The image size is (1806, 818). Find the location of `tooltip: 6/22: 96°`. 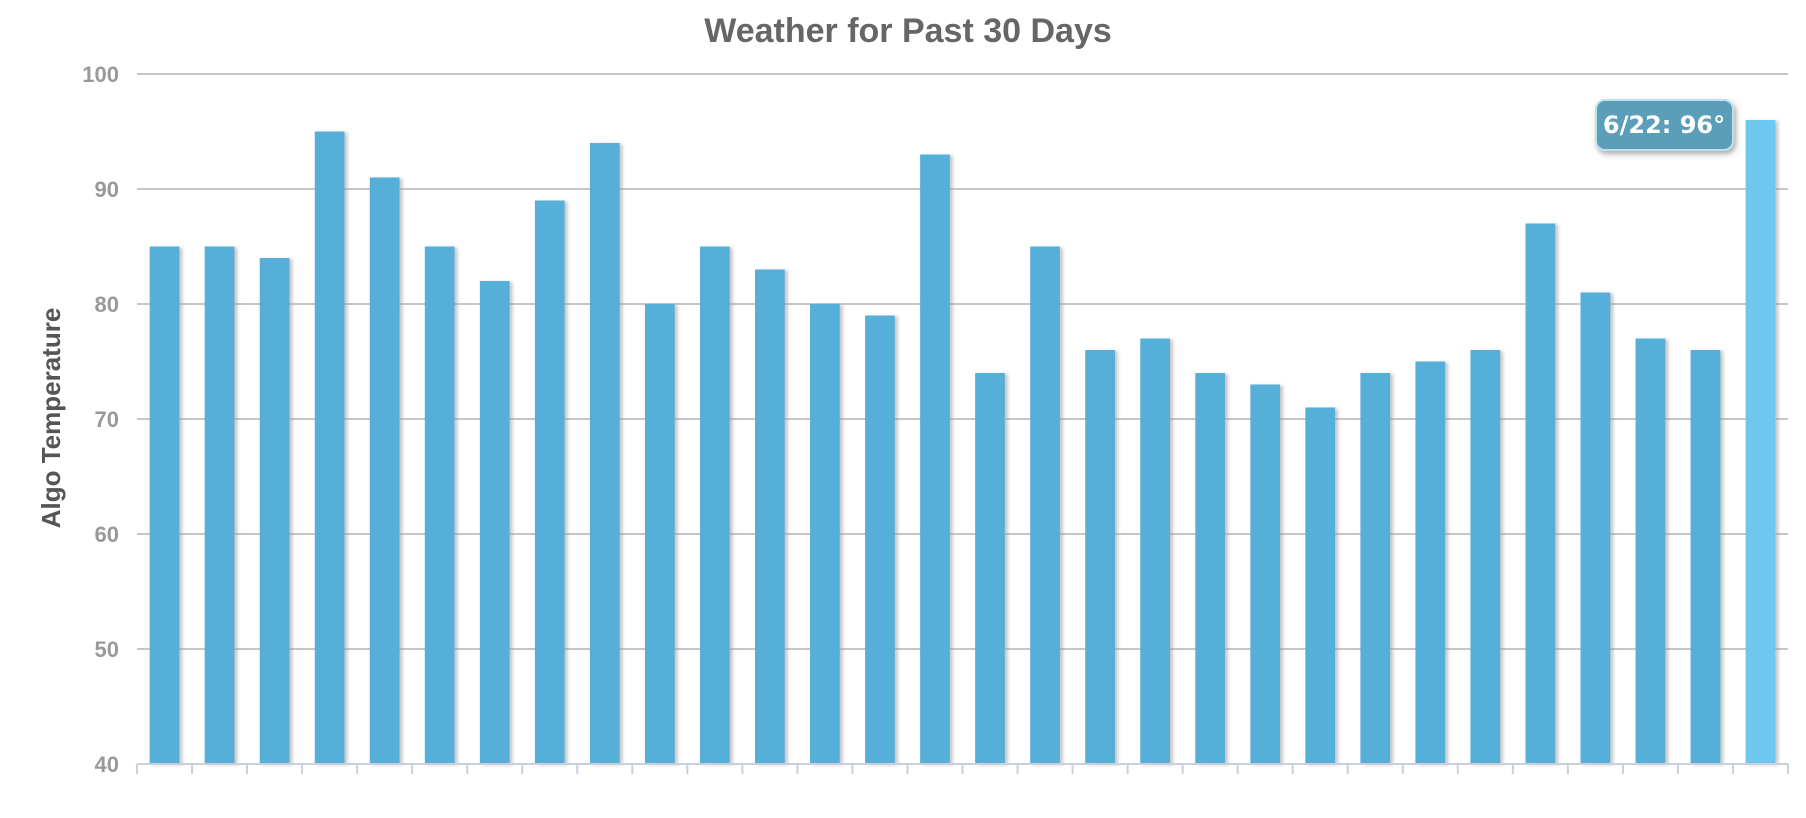

tooltip: 6/22: 96° is located at coordinates (1664, 125).